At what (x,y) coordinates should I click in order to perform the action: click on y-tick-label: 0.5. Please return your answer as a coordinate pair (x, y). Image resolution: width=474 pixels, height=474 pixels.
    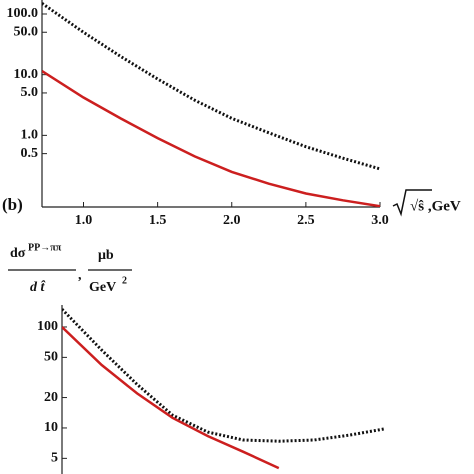
    Looking at the image, I should click on (30, 153).